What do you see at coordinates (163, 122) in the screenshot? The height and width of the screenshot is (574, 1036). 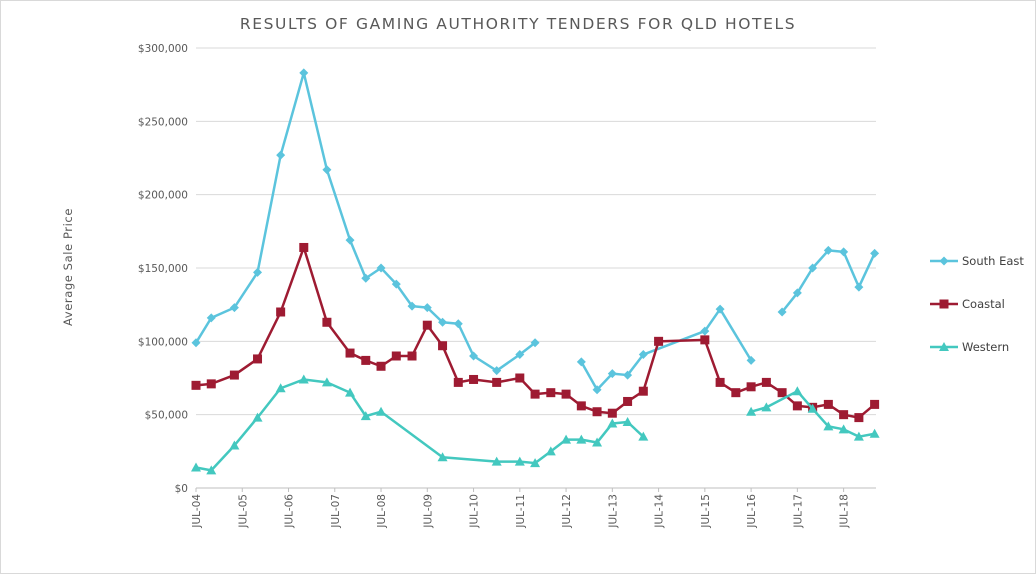 I see `y-tick-label: $250,000` at bounding box center [163, 122].